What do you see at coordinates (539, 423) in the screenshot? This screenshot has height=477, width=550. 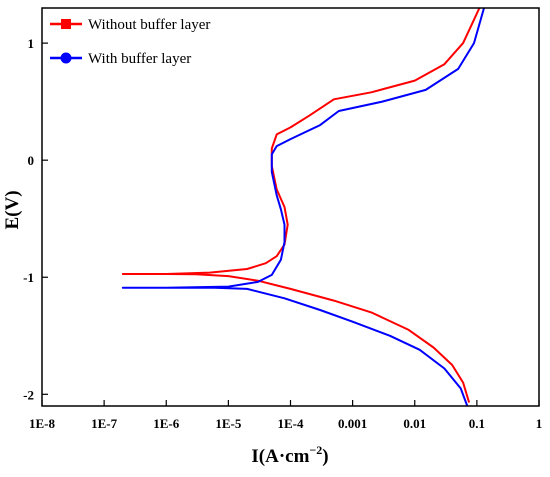 I see `x-tick-label-8: 1` at bounding box center [539, 423].